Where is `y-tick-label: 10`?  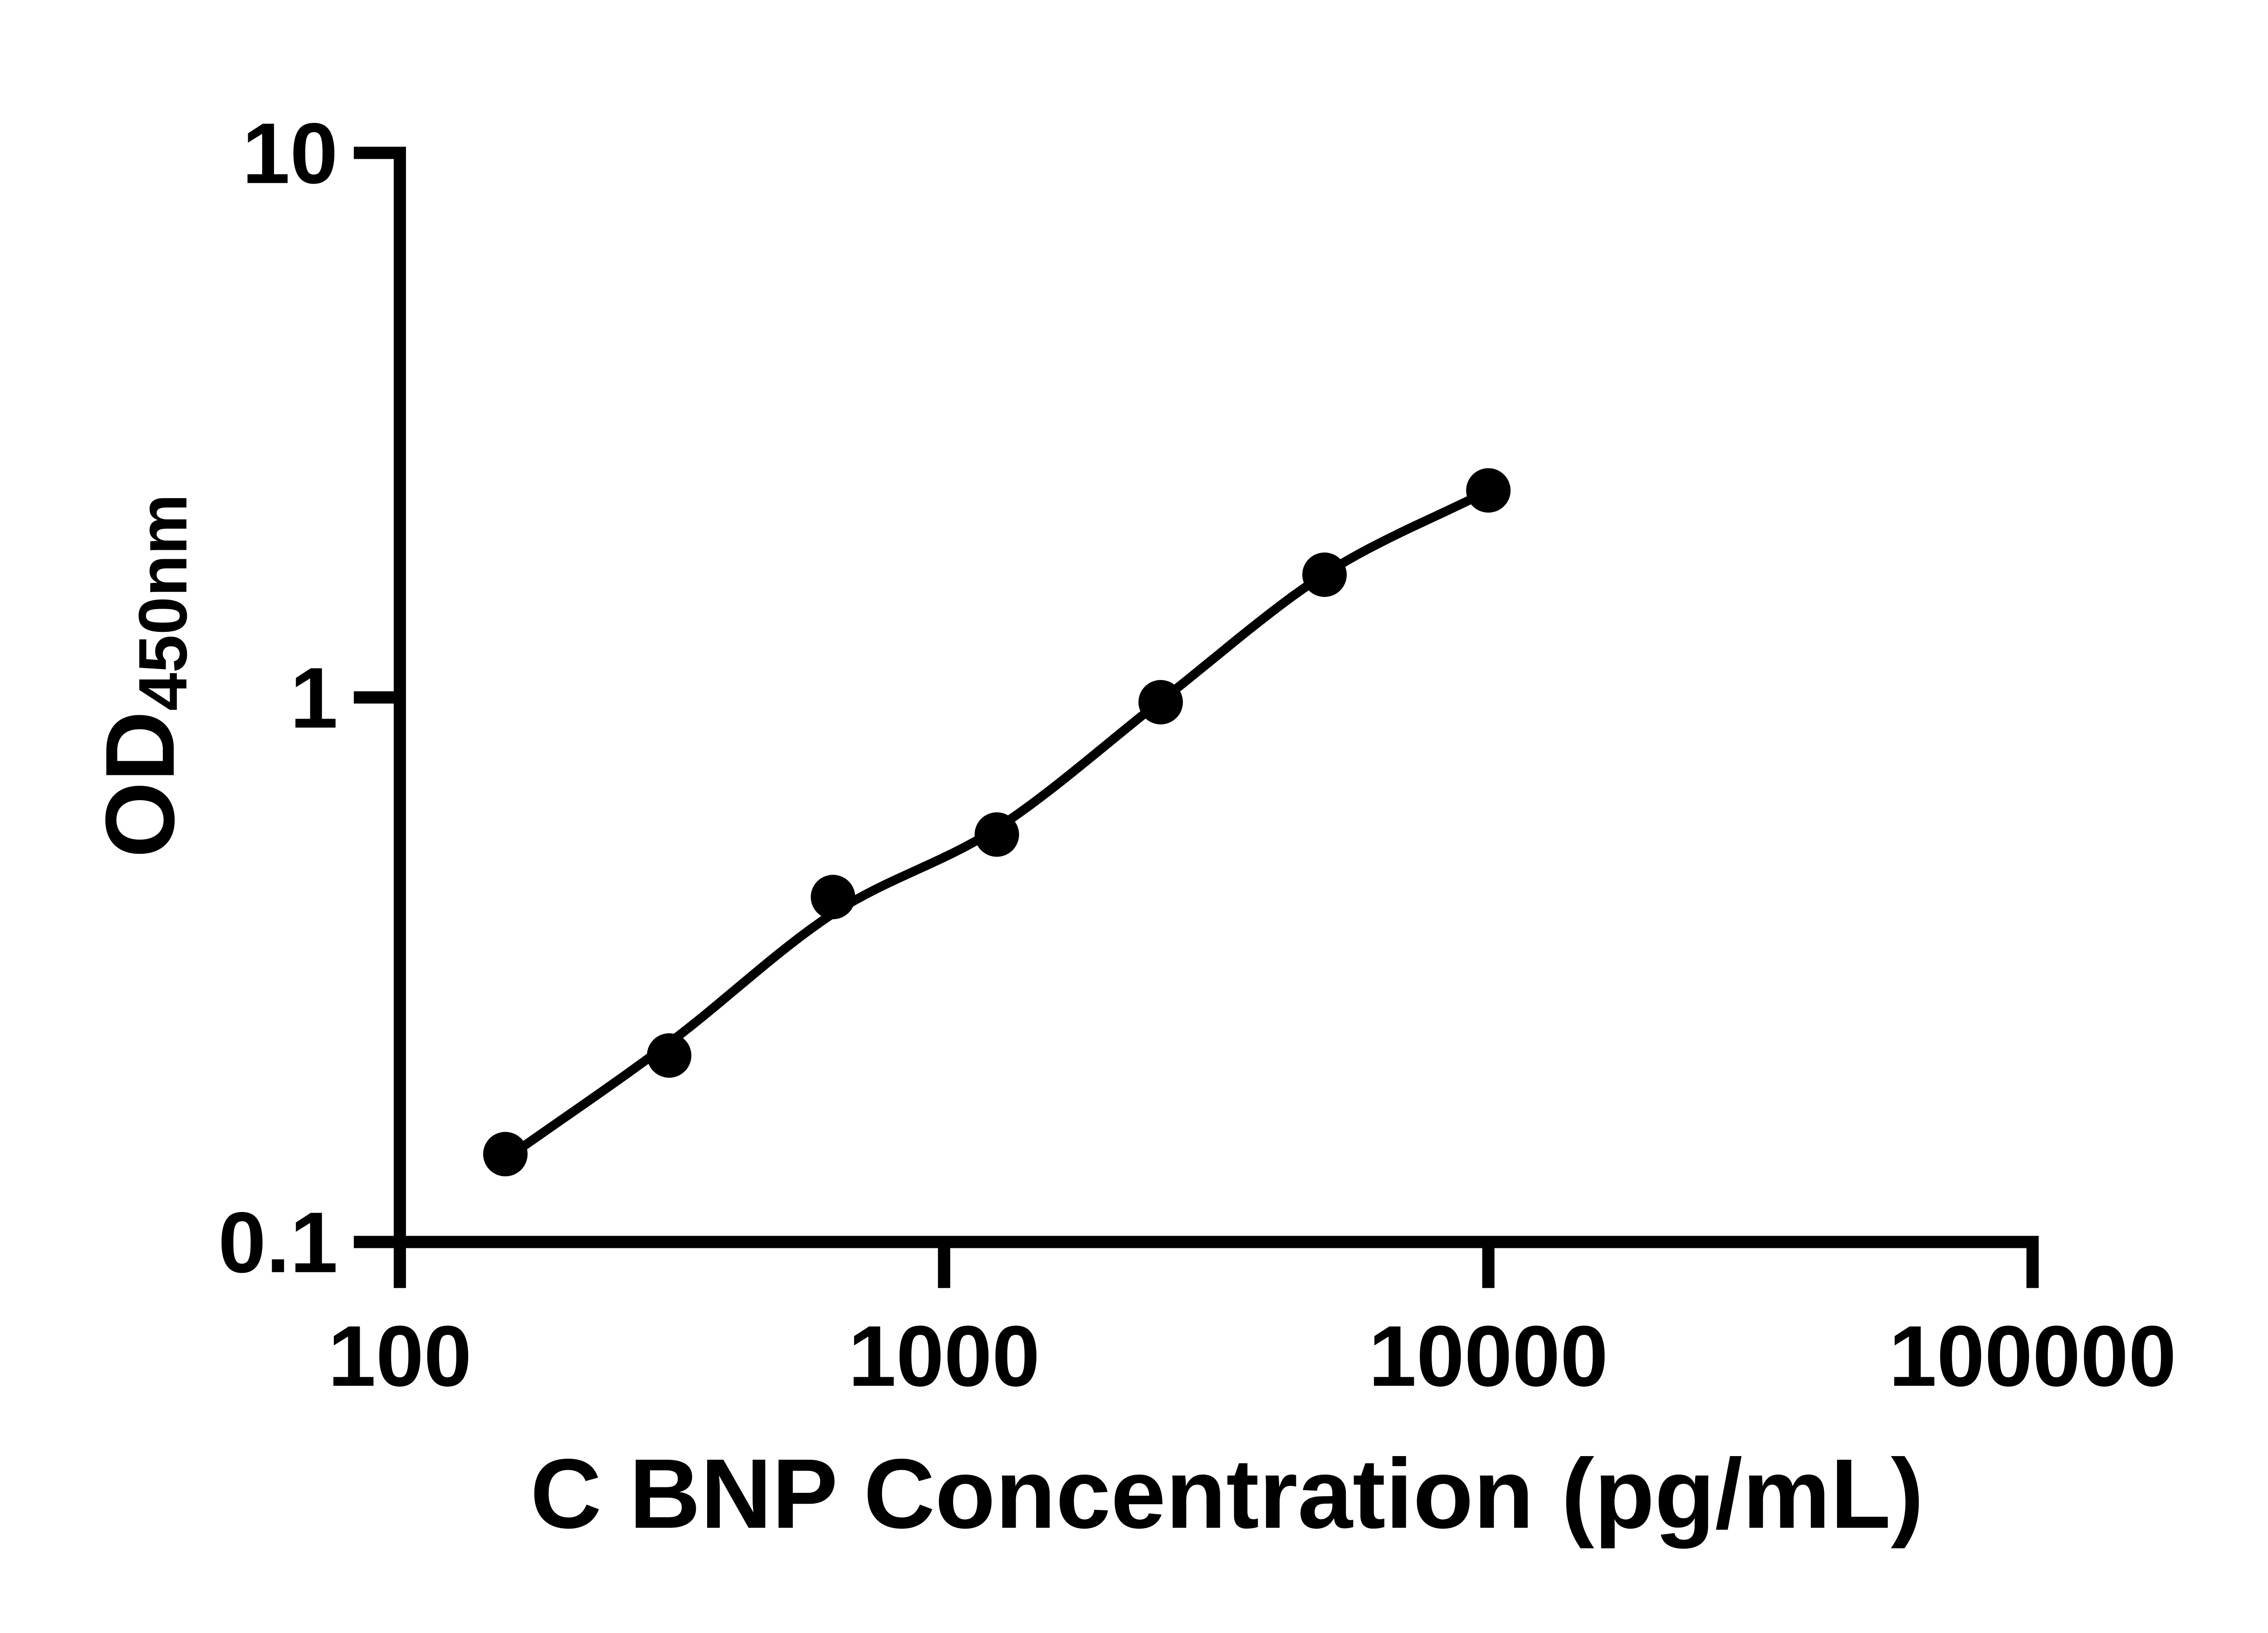 y-tick-label: 10 is located at coordinates (290, 154).